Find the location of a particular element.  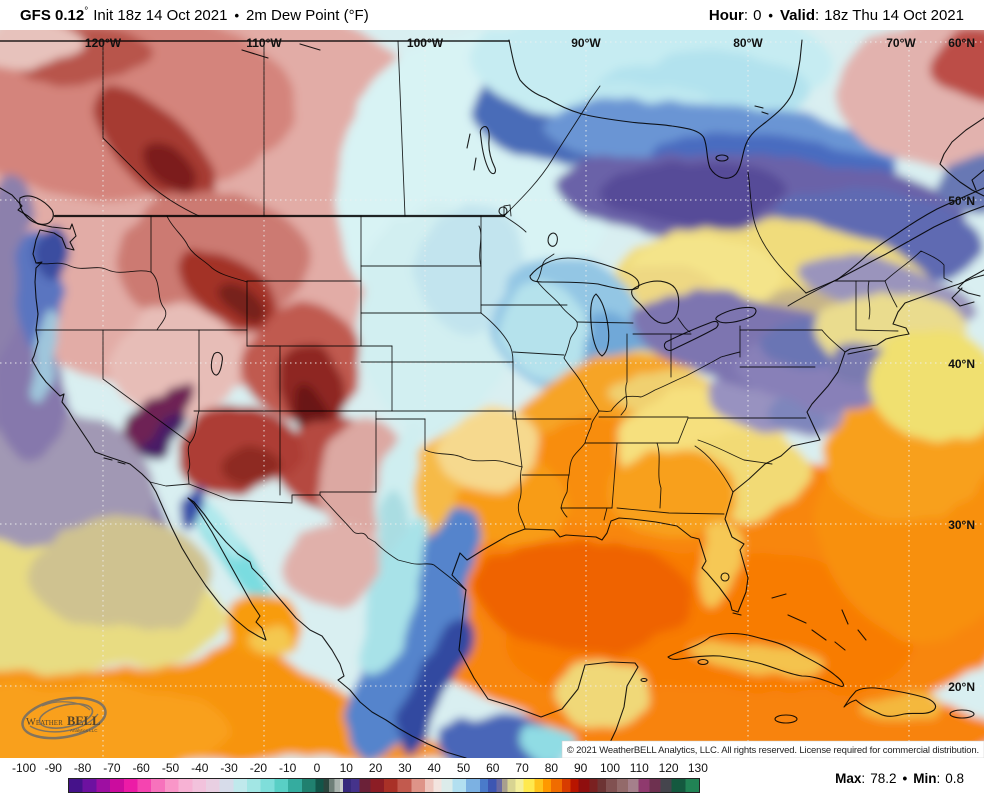

header-right: Hour: 0 • Valid: 18z Thu 14 Oct 2021 is located at coordinates (836, 15).